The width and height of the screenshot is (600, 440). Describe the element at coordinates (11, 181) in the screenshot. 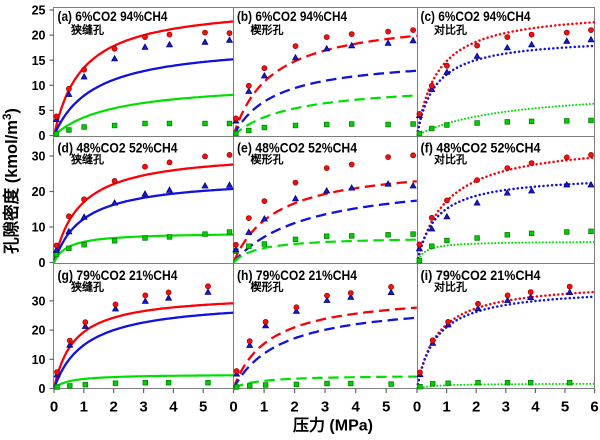

I see `svg-text: 孔隙密度 (kmol/m3)` at that location.